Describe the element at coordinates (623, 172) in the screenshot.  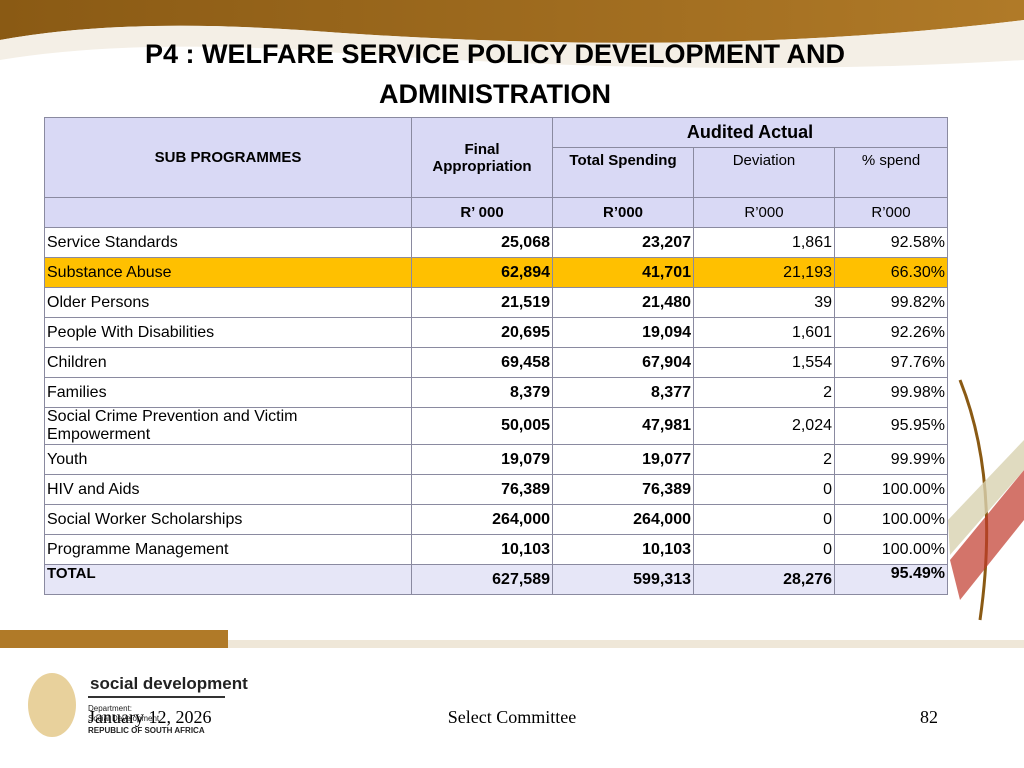
I see `header-cell: Total Spending` at that location.